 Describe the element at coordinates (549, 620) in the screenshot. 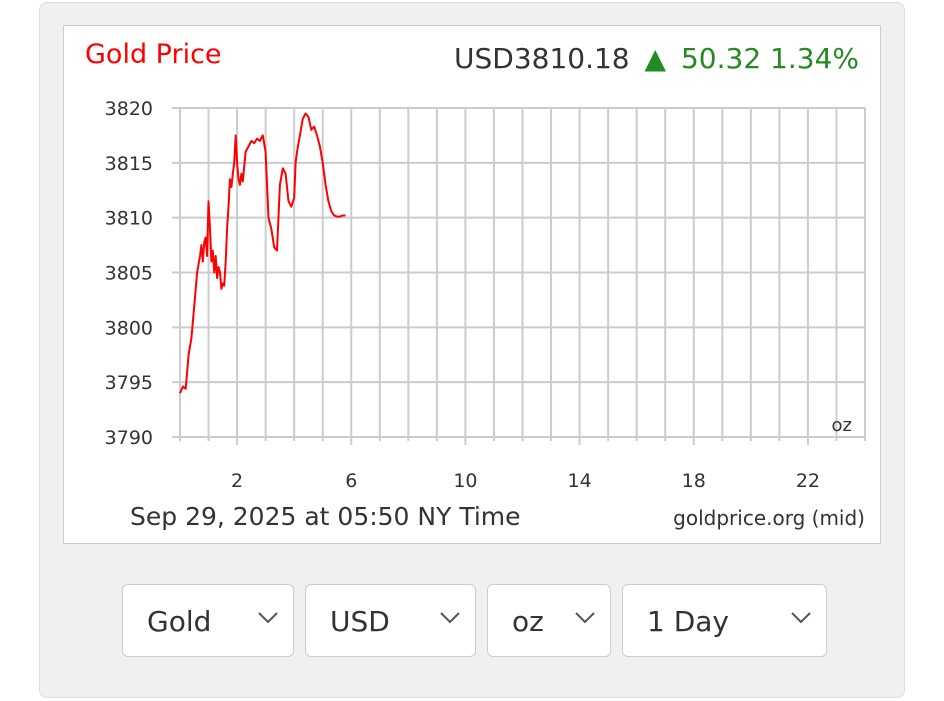

I see `unit-select: oz` at that location.